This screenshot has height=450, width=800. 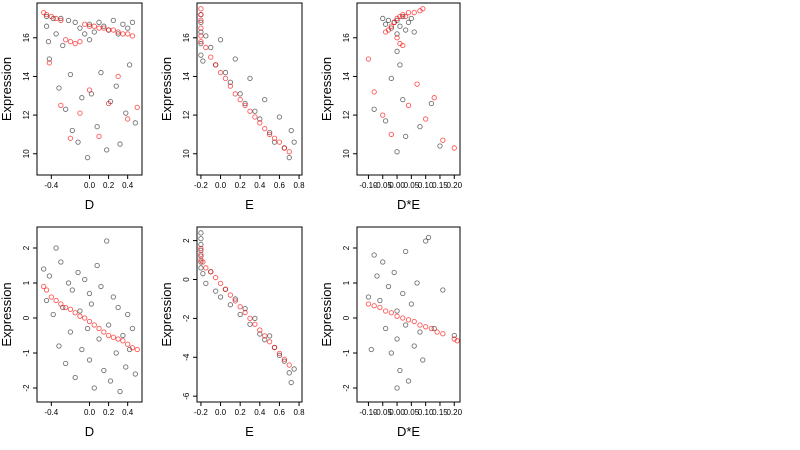 I want to click on y-tick-label: -2, so click(x=186, y=318).